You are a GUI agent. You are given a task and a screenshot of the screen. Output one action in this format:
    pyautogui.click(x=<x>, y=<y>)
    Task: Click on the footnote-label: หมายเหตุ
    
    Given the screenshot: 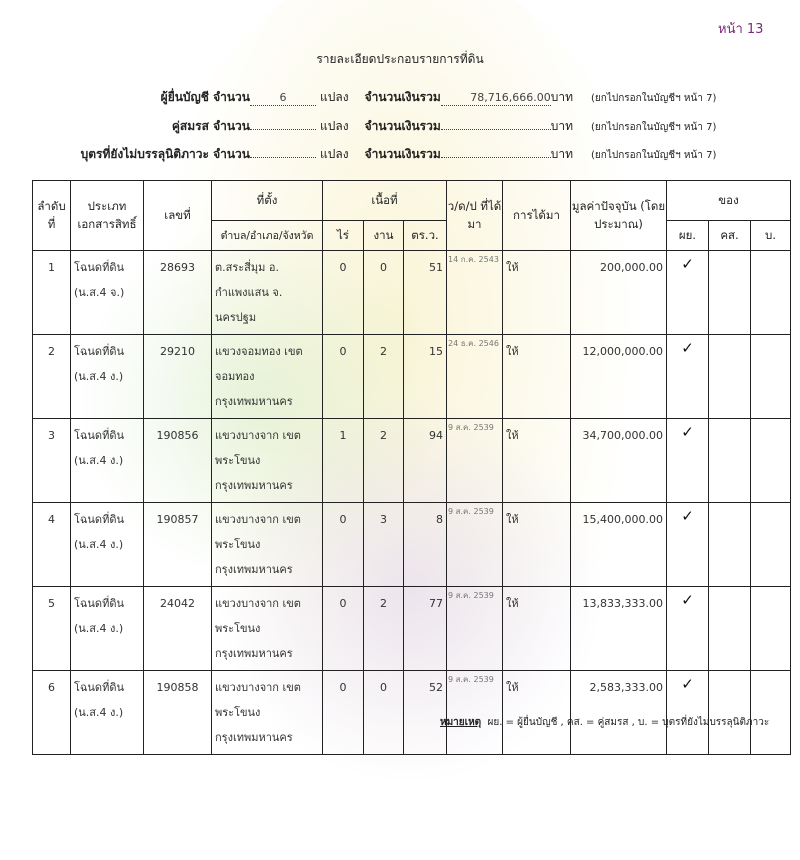 What is the action you would take?
    pyautogui.click(x=461, y=722)
    